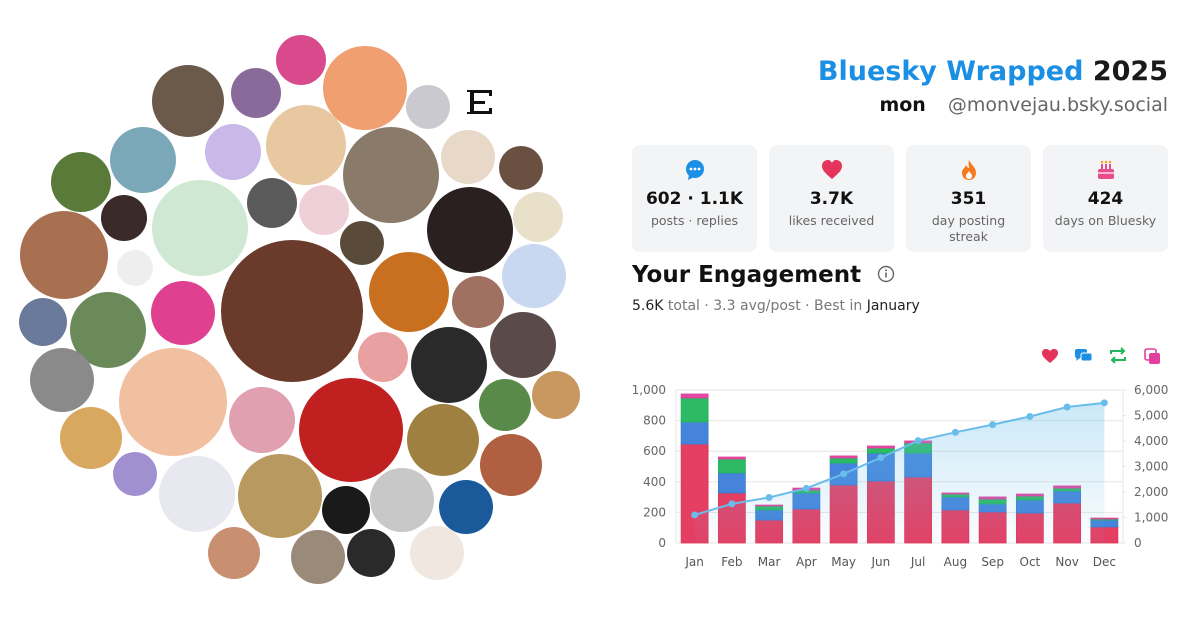 The image size is (1200, 630). I want to click on y2-tick-label: 0, so click(1138, 543).